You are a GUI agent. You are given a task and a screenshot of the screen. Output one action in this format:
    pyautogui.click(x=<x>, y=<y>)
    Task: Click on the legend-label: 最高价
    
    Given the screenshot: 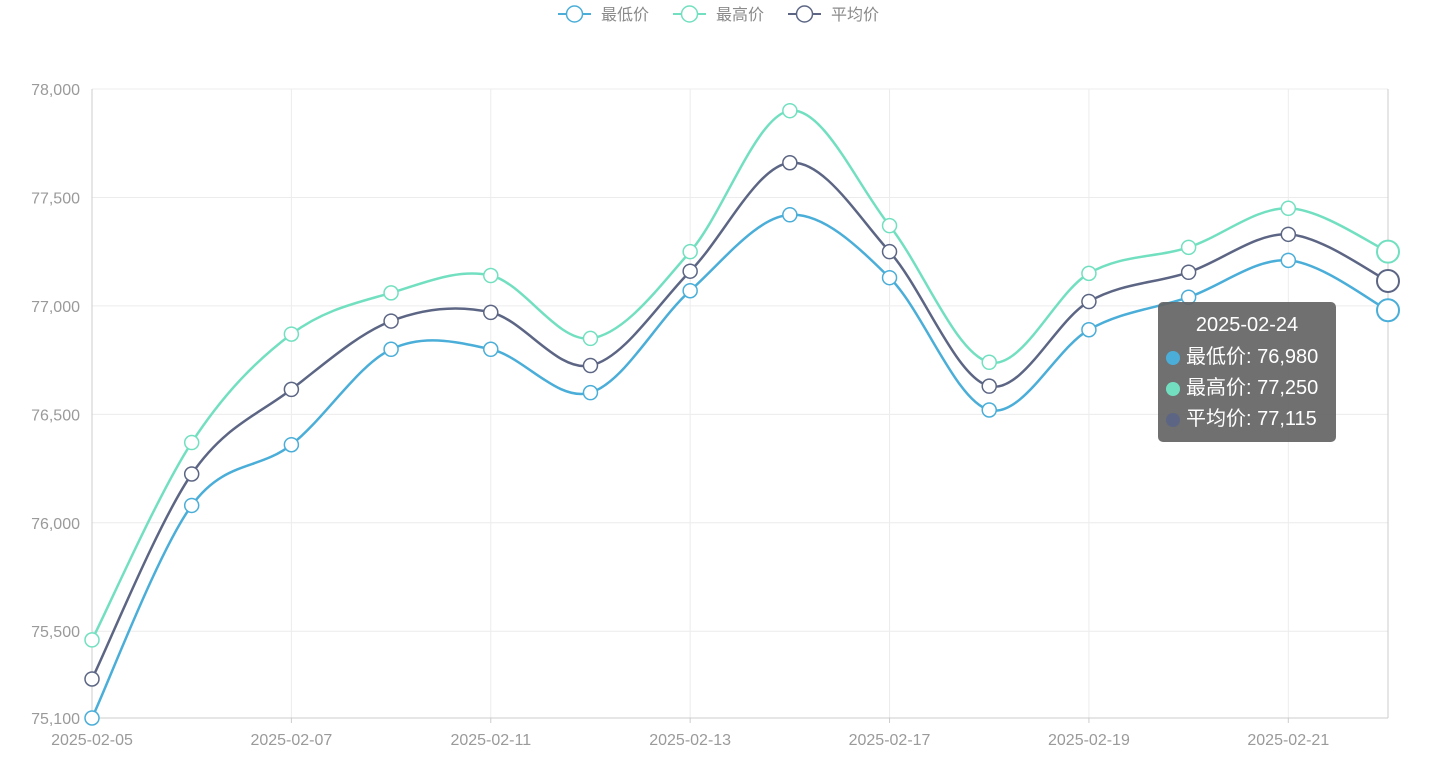 What is the action you would take?
    pyautogui.click(x=740, y=15)
    